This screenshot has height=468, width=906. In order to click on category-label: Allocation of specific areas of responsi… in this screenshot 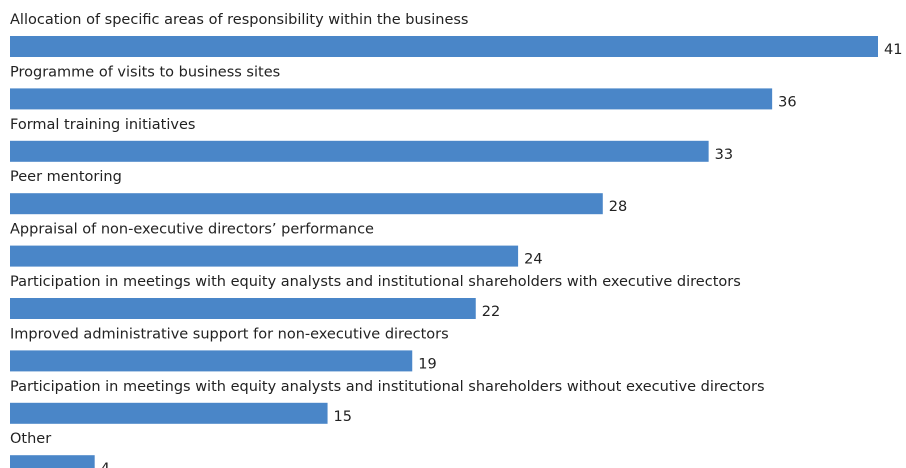, I will do `click(239, 20)`.